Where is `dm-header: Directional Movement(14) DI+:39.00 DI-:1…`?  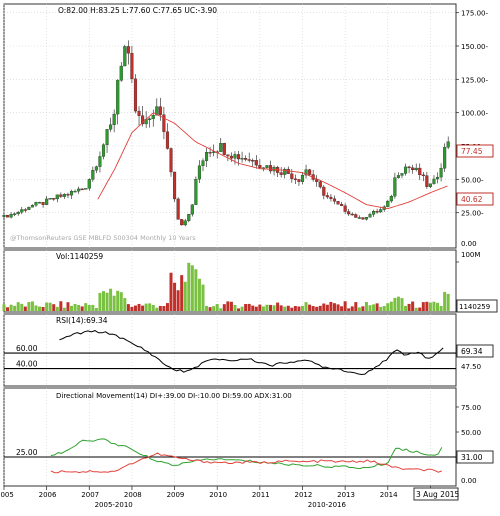 dm-header: Directional Movement(14) DI+:39.00 DI-:1… is located at coordinates (174, 396).